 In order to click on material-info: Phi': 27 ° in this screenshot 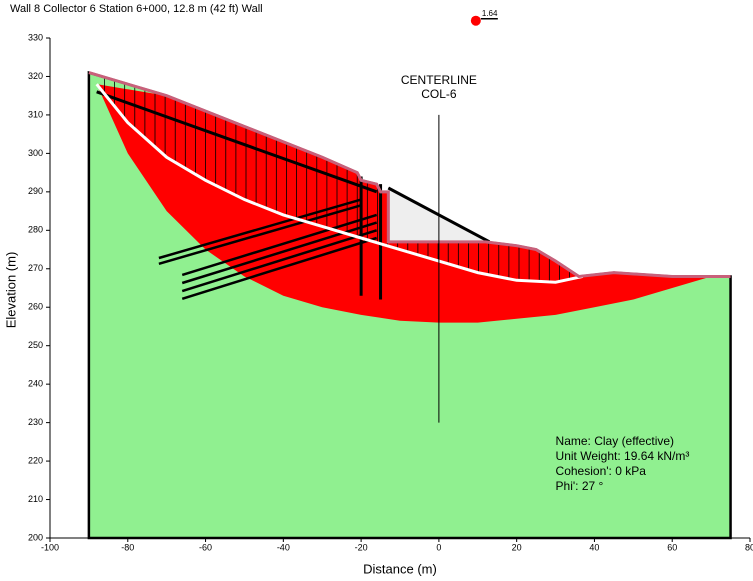, I will do `click(580, 486)`.